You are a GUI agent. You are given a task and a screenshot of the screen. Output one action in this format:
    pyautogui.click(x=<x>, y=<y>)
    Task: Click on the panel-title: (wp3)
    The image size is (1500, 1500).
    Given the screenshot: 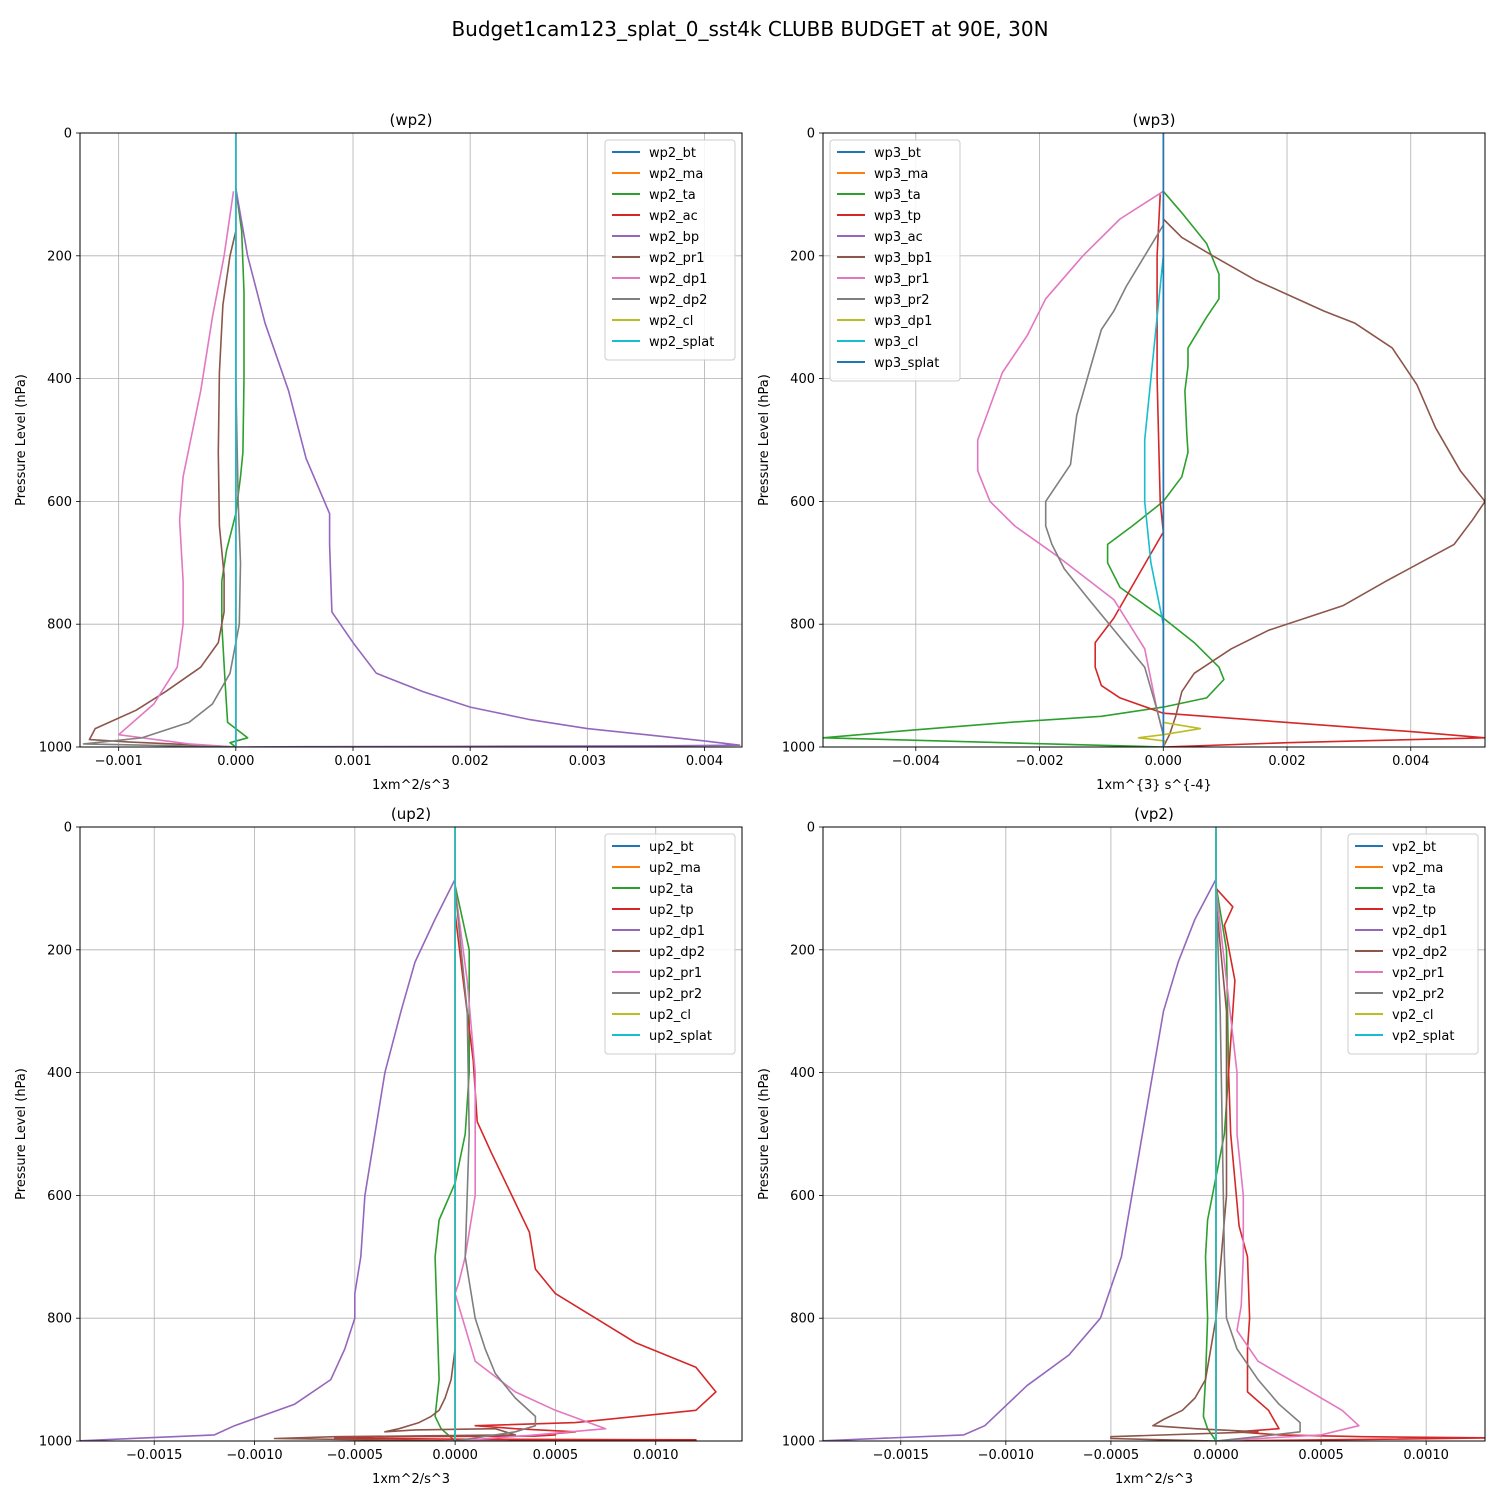 What is the action you would take?
    pyautogui.click(x=1153, y=120)
    